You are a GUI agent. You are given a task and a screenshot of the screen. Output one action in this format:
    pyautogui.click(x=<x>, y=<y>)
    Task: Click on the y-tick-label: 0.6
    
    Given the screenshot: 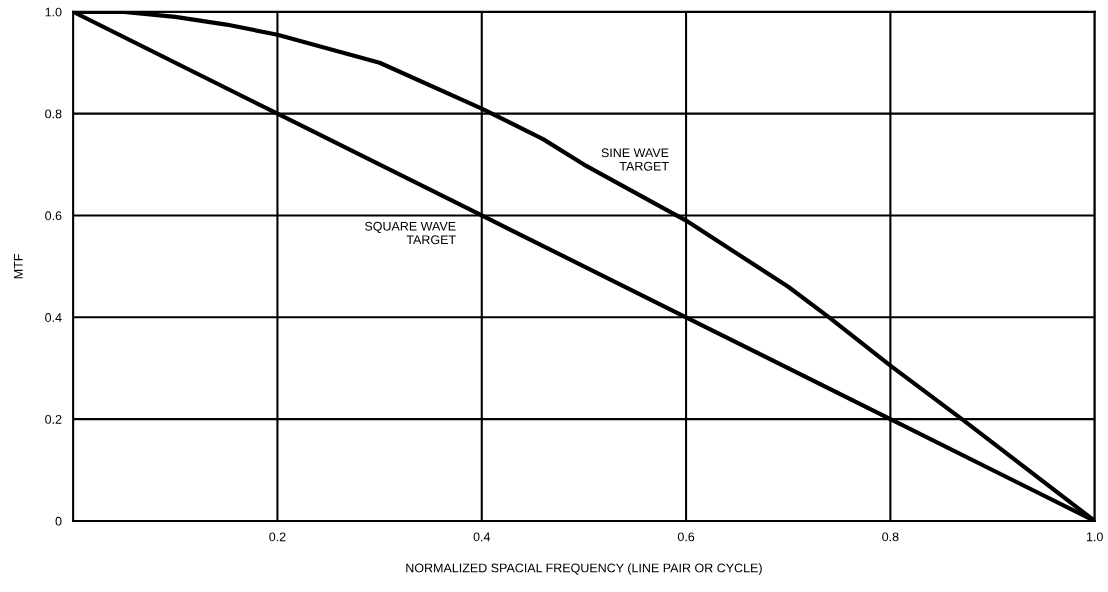 What is the action you would take?
    pyautogui.click(x=53, y=216)
    